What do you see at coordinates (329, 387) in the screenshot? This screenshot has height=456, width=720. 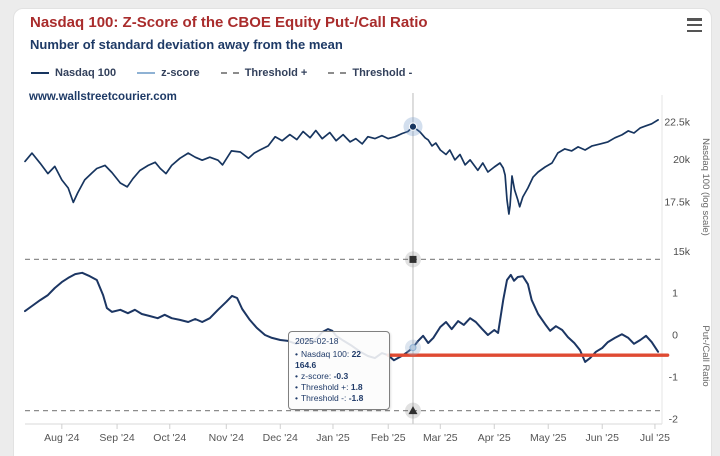 I see `tooltip-row-threshold-plus: • Threshold +: 1.8` at bounding box center [329, 387].